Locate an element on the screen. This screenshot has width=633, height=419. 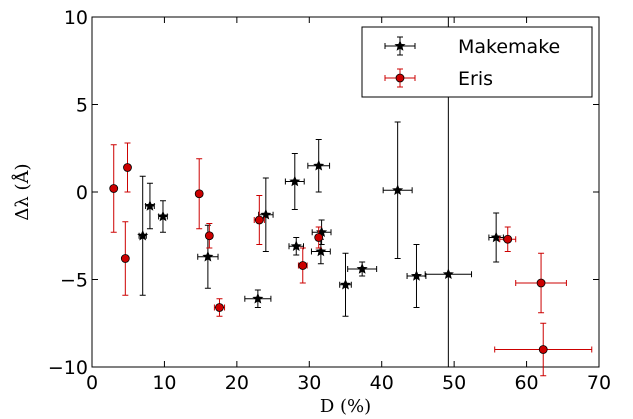
x-tick-label: 20 is located at coordinates (237, 383).